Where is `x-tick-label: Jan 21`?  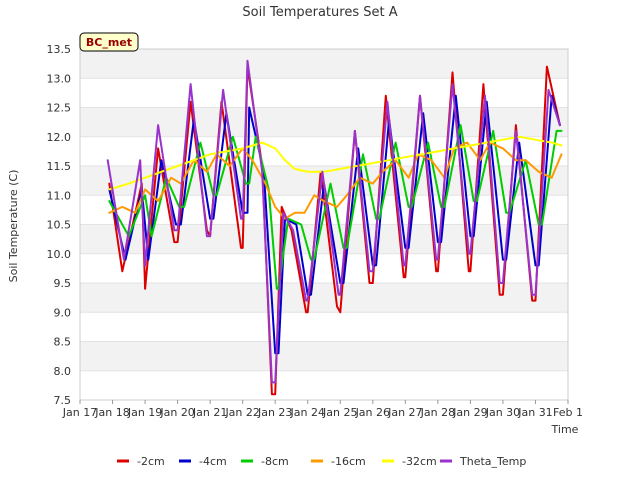 x-tick-label: Jan 21 is located at coordinates (209, 412).